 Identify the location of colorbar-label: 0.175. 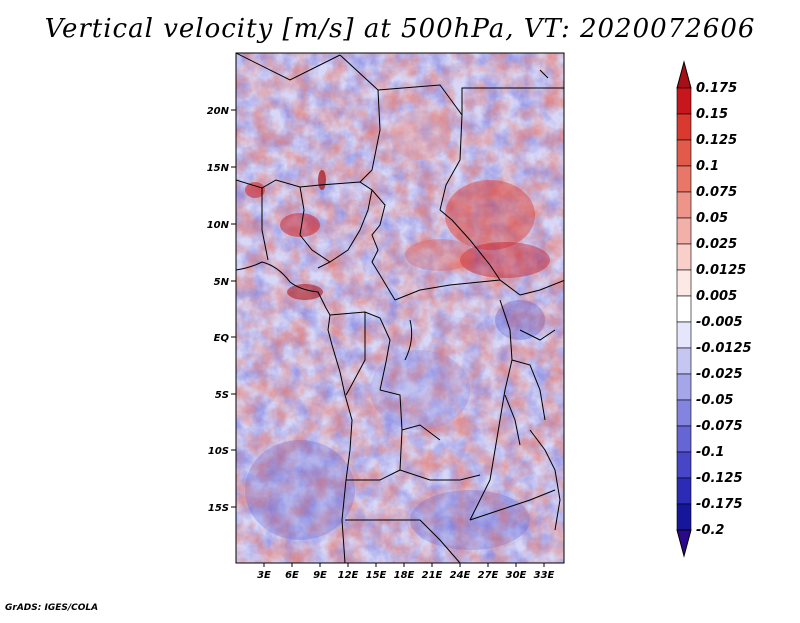
(716, 88).